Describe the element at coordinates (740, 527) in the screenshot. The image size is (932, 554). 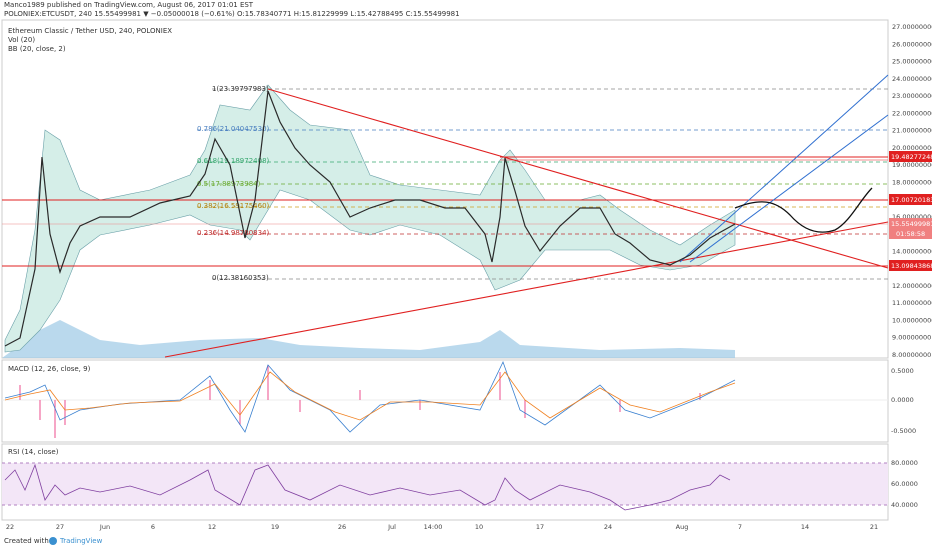
I see `date-tick: 7` at that location.